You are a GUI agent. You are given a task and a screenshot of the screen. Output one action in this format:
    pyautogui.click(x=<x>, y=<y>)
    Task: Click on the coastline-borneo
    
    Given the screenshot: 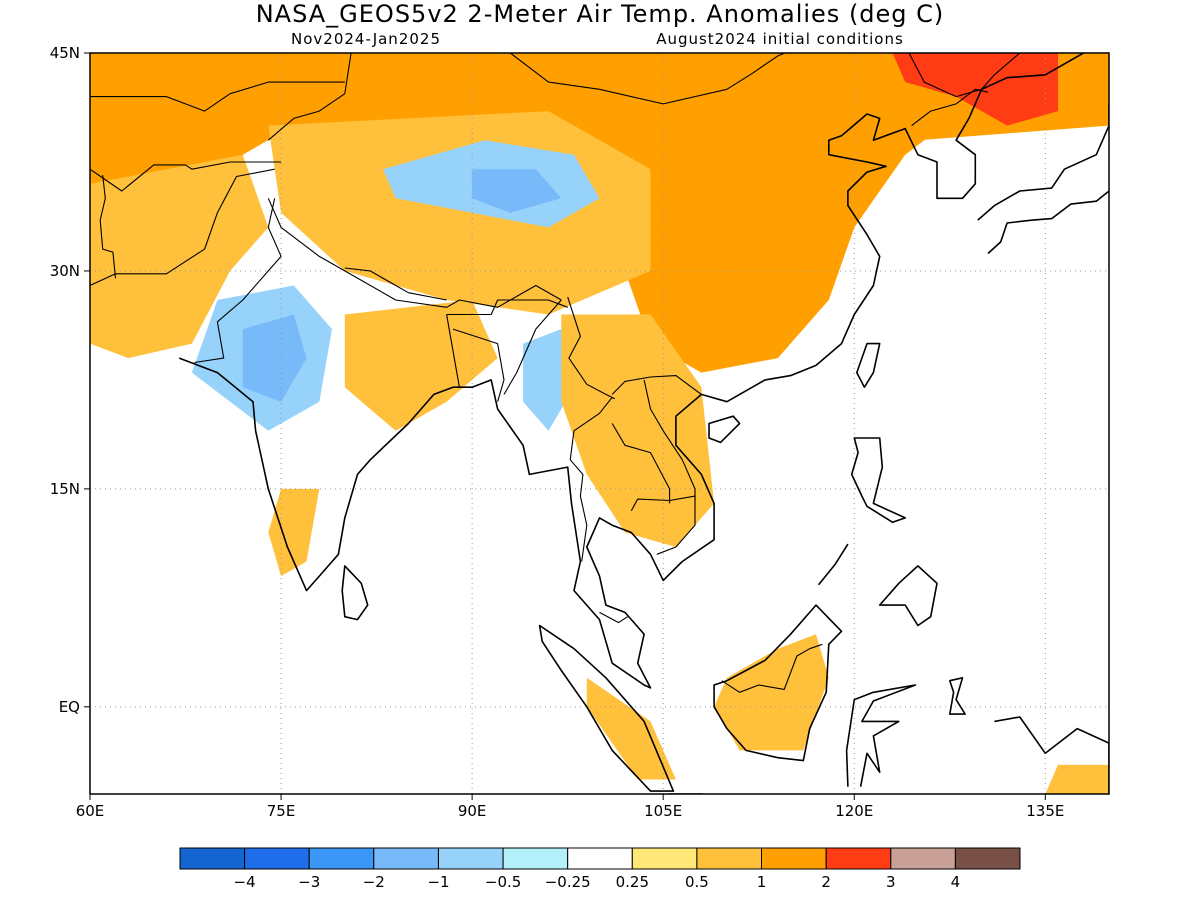 What is the action you would take?
    pyautogui.click(x=778, y=683)
    